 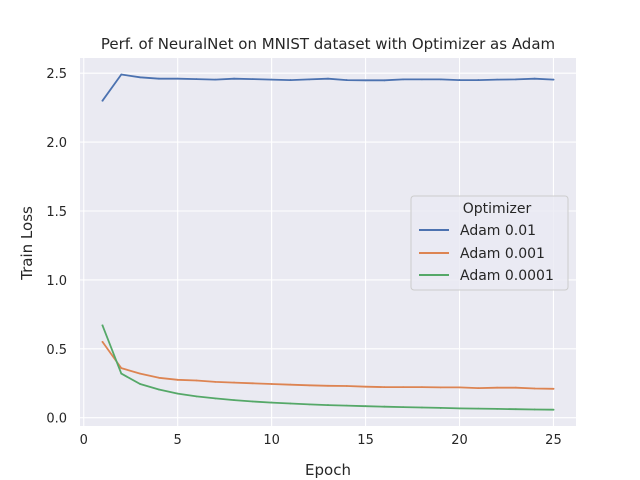 What do you see at coordinates (84, 440) in the screenshot?
I see `x-tick-label: 0` at bounding box center [84, 440].